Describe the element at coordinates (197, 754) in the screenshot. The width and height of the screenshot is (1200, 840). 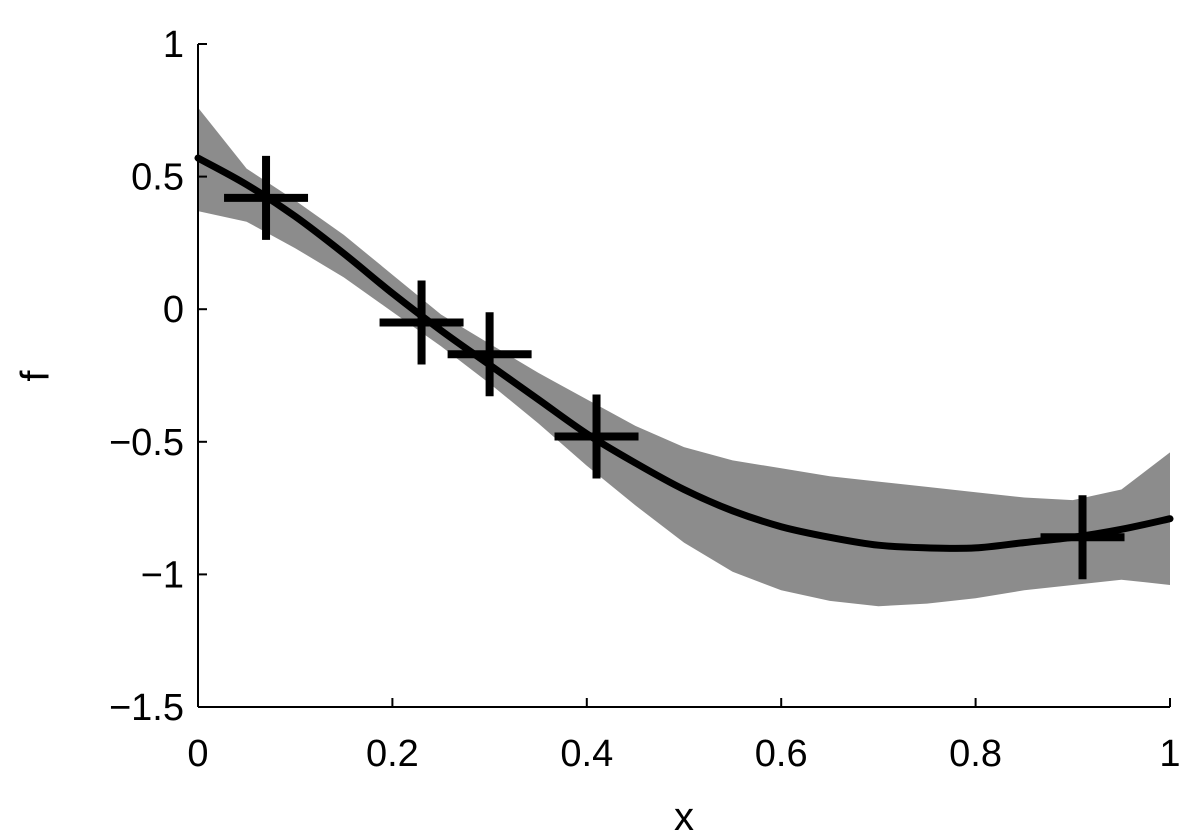
I see `x-tick-label: 0` at that location.